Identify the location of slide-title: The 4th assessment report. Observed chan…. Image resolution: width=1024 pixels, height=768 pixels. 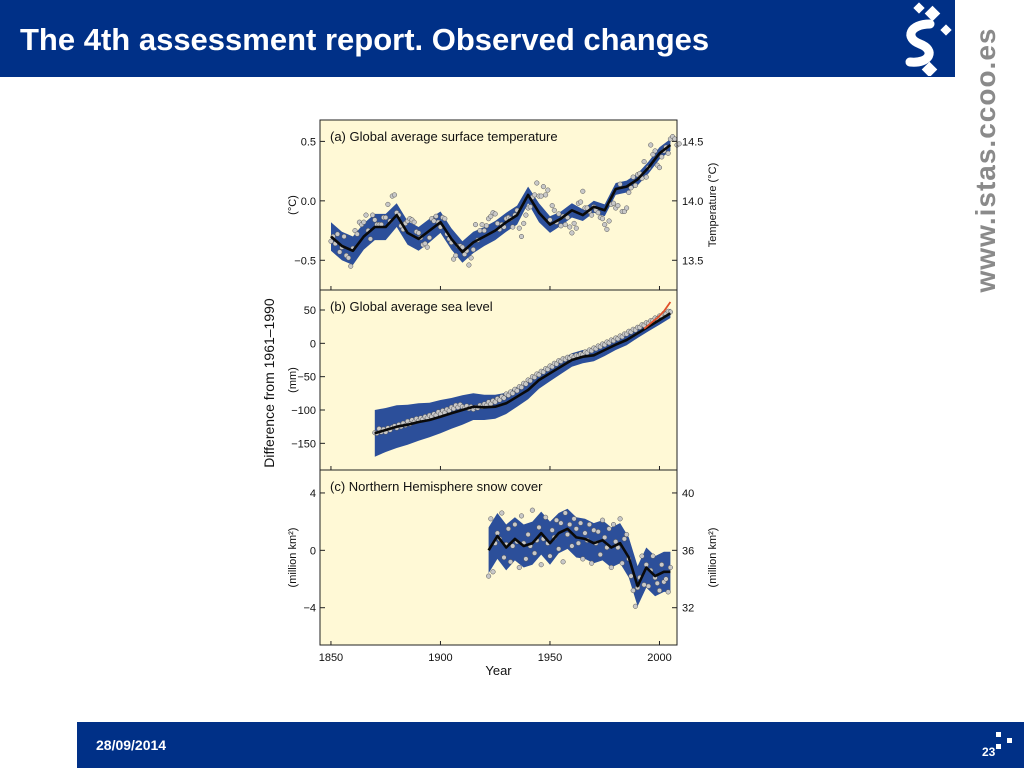
(365, 39).